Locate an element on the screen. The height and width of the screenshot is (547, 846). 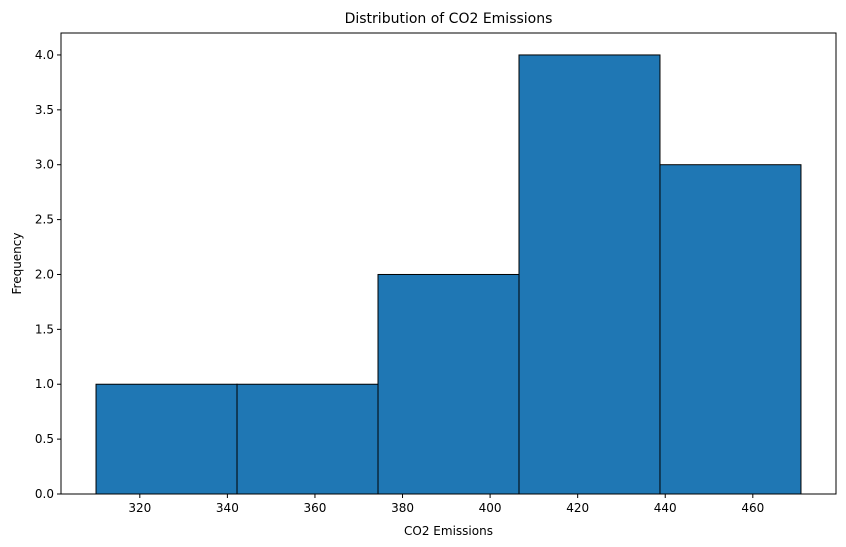
x-axis-label: CO2 Emissions is located at coordinates (448, 531).